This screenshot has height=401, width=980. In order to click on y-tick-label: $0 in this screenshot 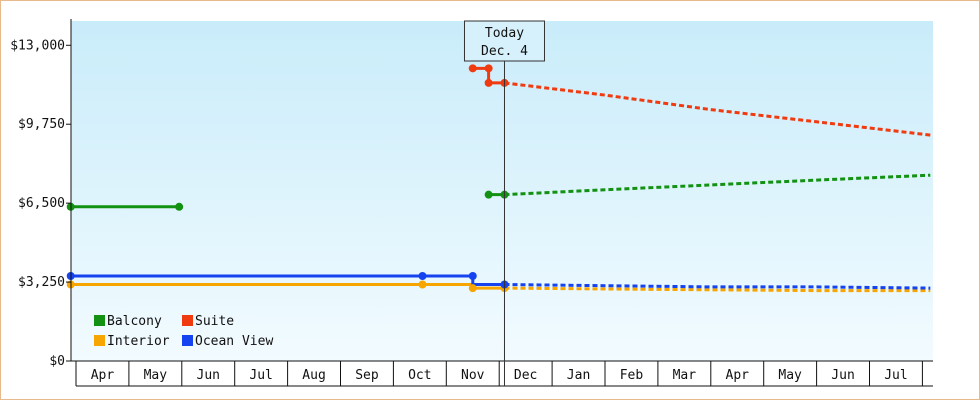, I will do `click(57, 361)`.